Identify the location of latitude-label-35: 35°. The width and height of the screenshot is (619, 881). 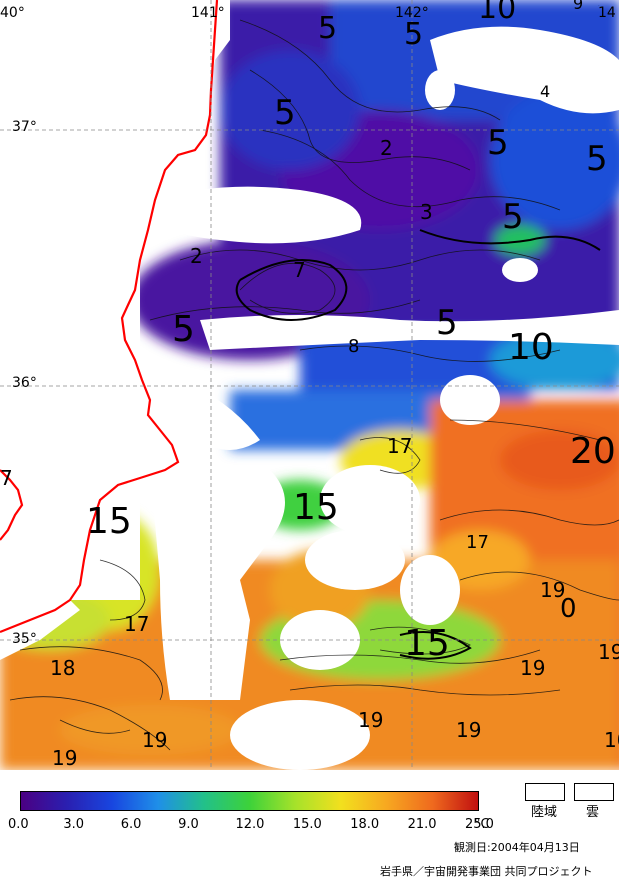
(24, 639).